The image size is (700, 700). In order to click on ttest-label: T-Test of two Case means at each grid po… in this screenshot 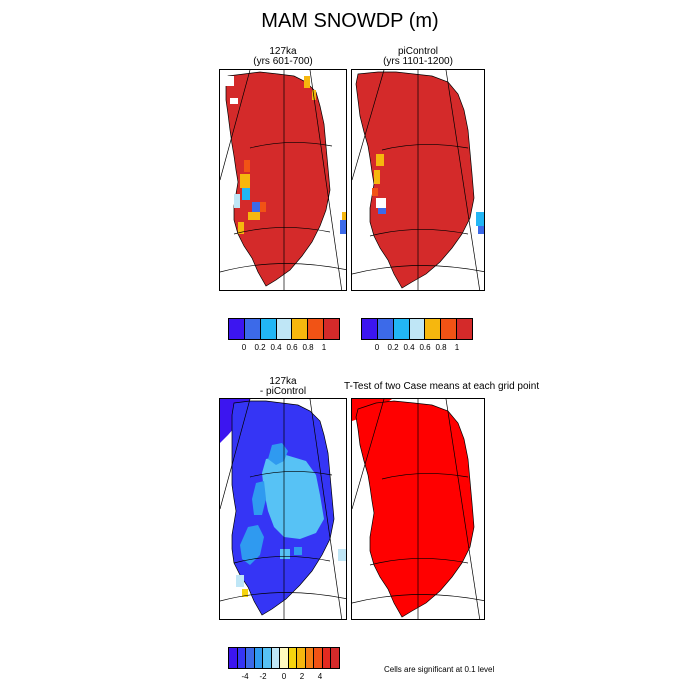, I will do `click(442, 386)`.